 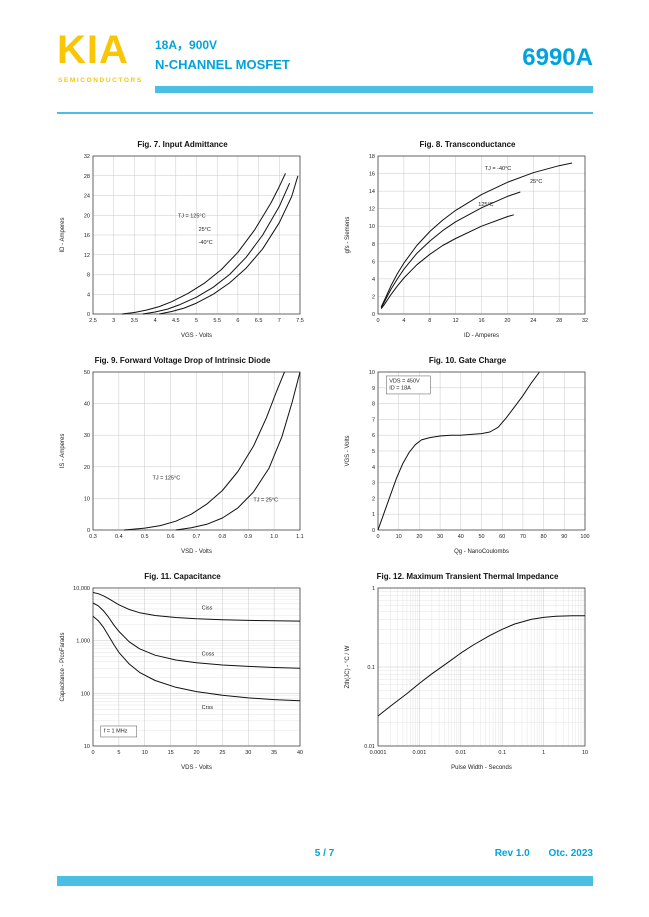 What do you see at coordinates (585, 753) in the screenshot?
I see `x-tick-label: 10` at bounding box center [585, 753].